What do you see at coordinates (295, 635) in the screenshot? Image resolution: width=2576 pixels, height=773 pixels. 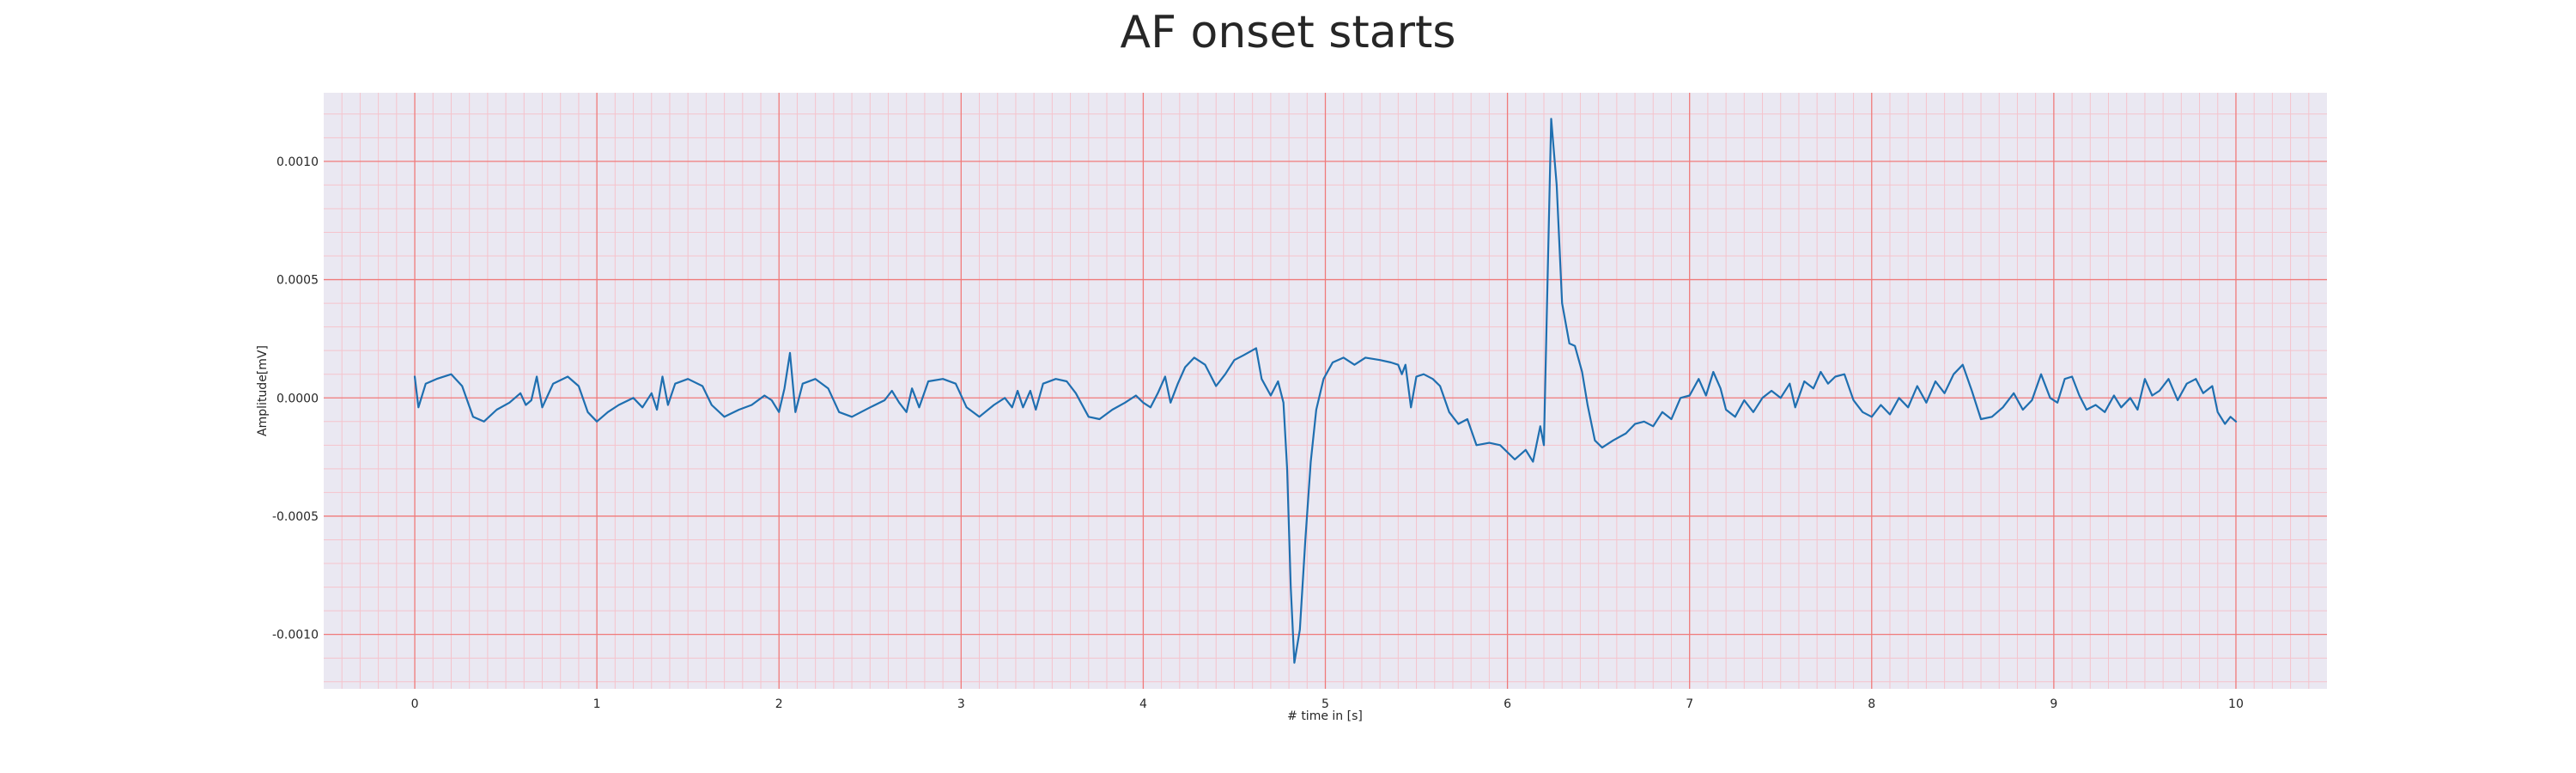 I see `y-tick-label: -0.0010` at bounding box center [295, 635].